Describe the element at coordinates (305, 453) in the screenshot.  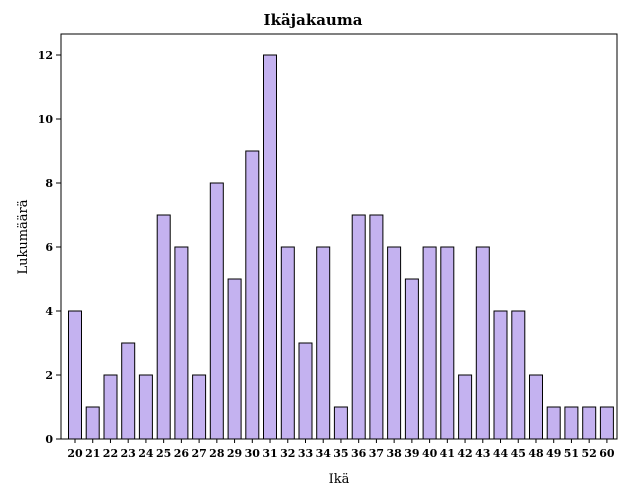
I see `x-tick-label: 33` at that location.